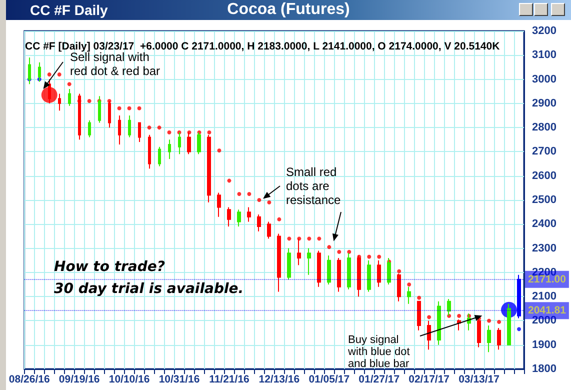 The width and height of the screenshot is (571, 390). Describe the element at coordinates (547, 310) in the screenshot. I see `ref-line-label: 2041.81` at that location.